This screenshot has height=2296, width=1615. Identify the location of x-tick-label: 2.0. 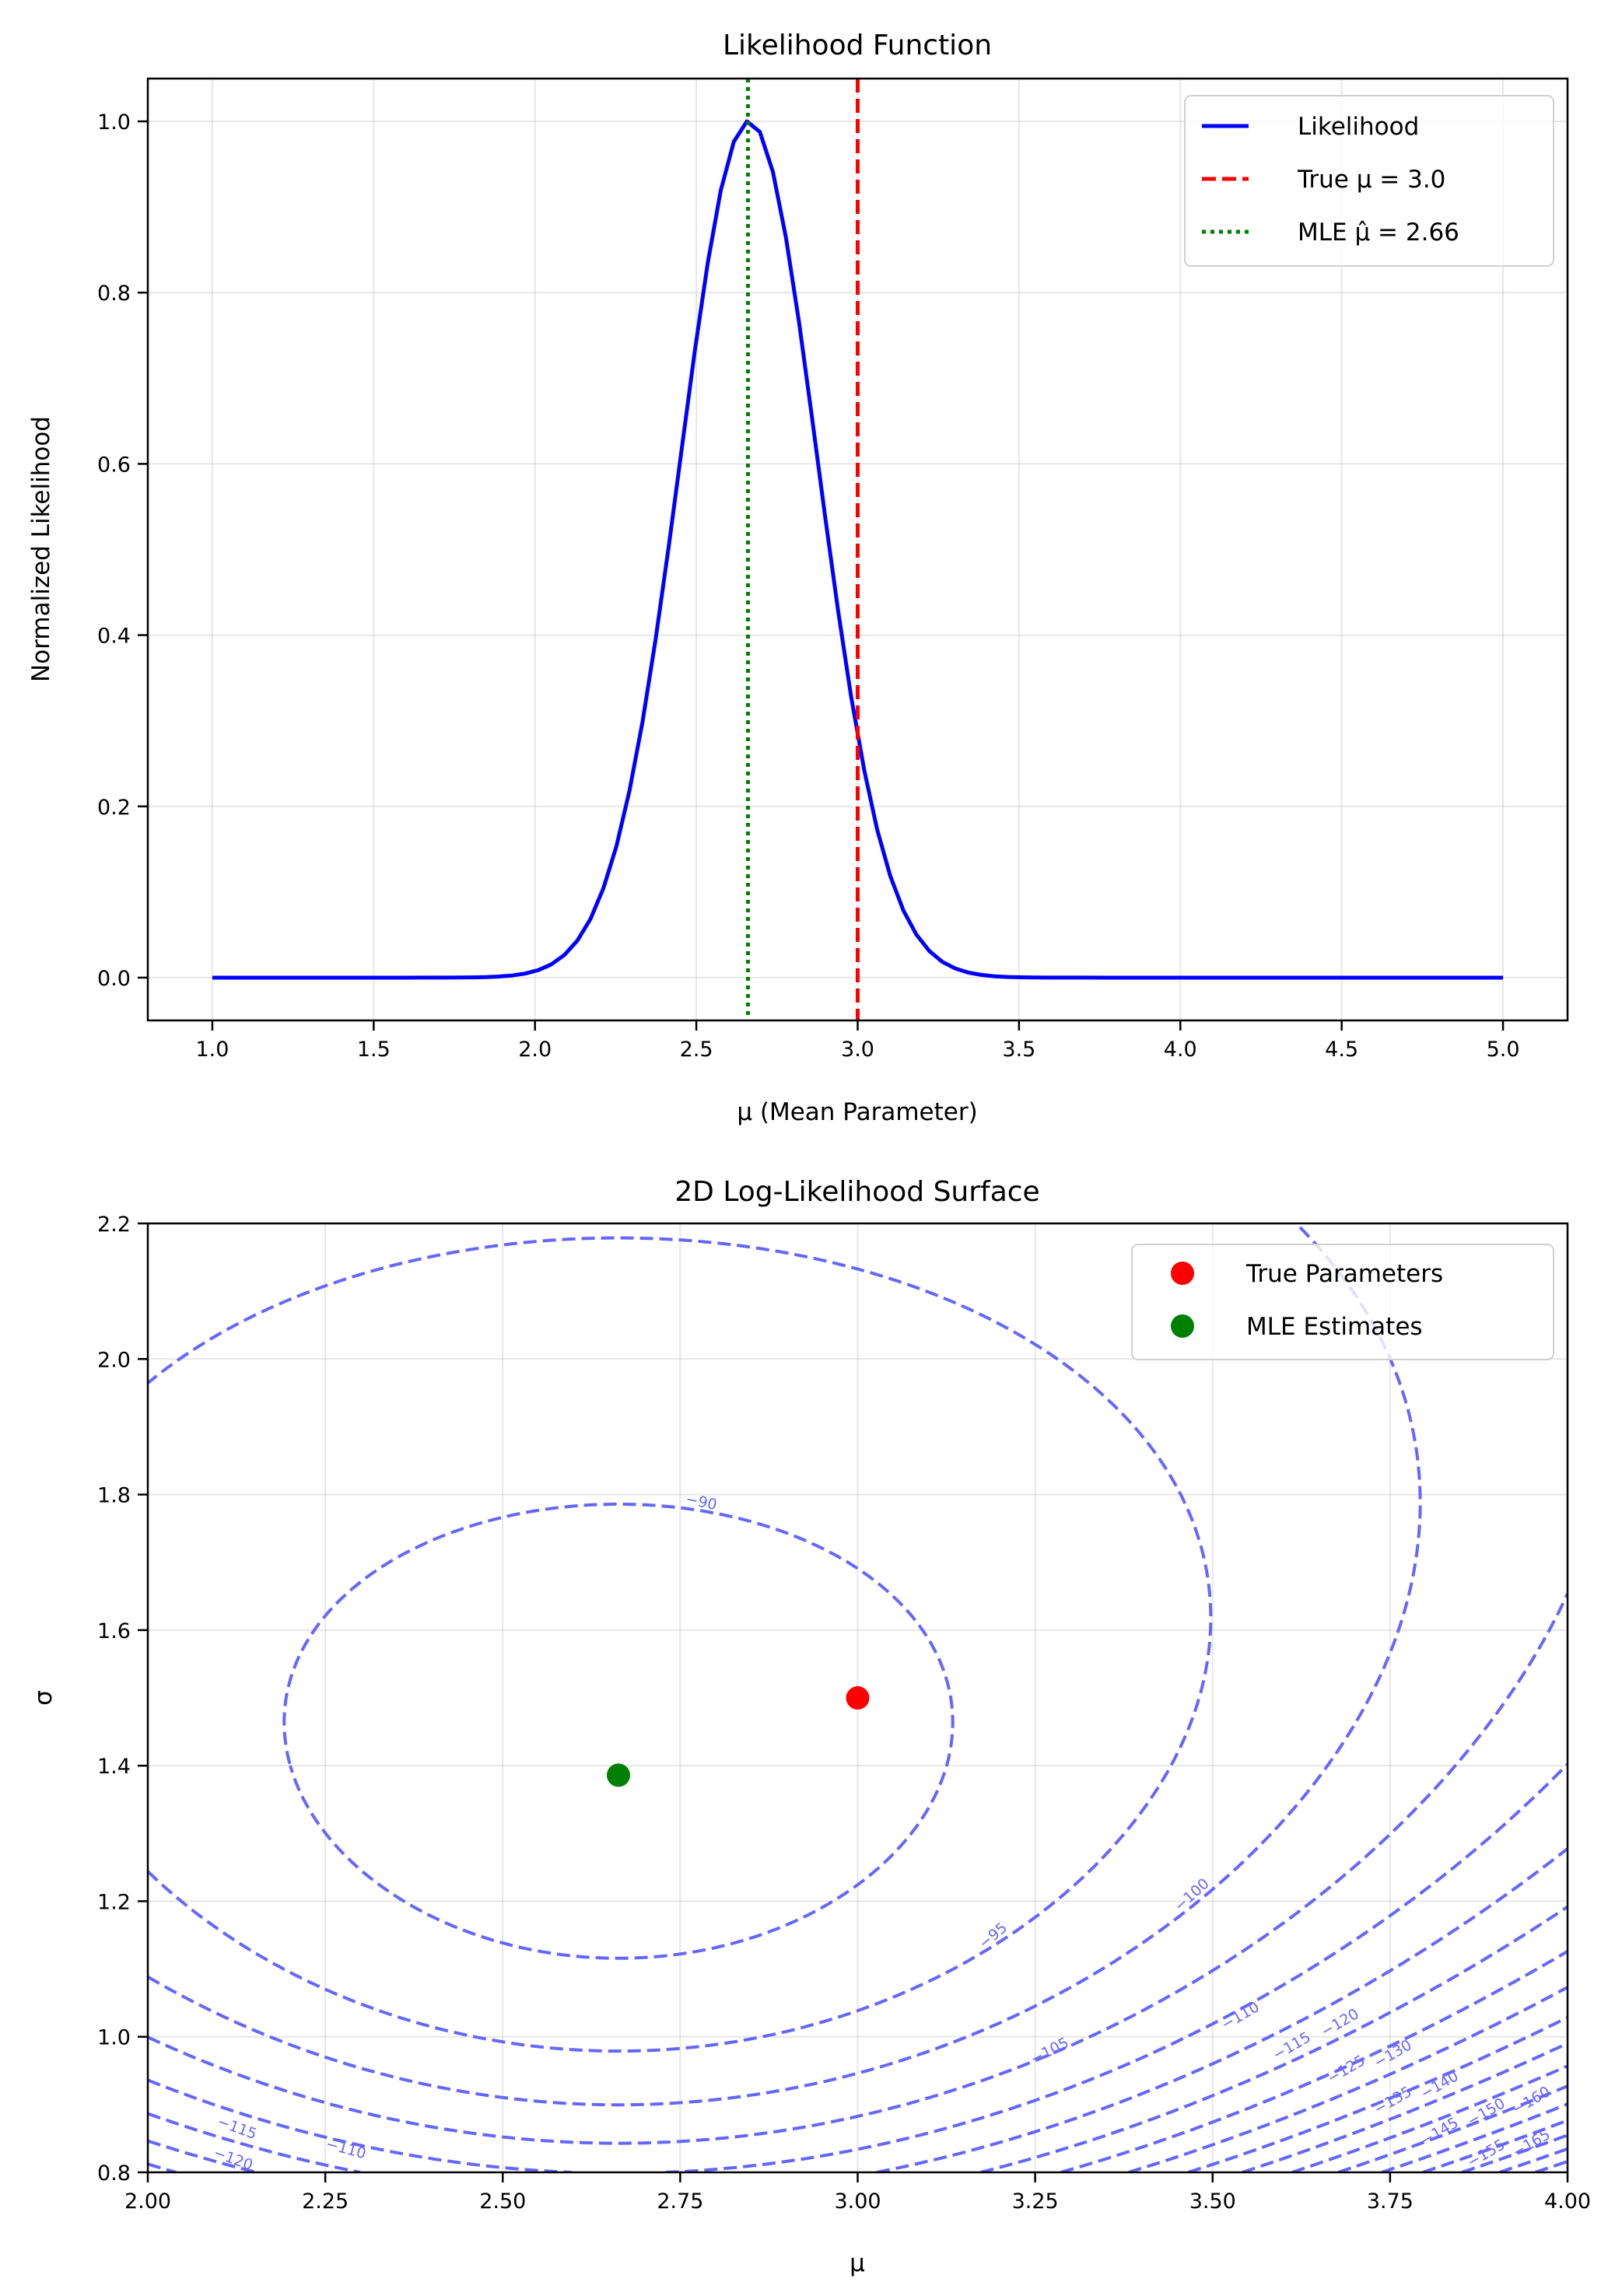
(535, 1050).